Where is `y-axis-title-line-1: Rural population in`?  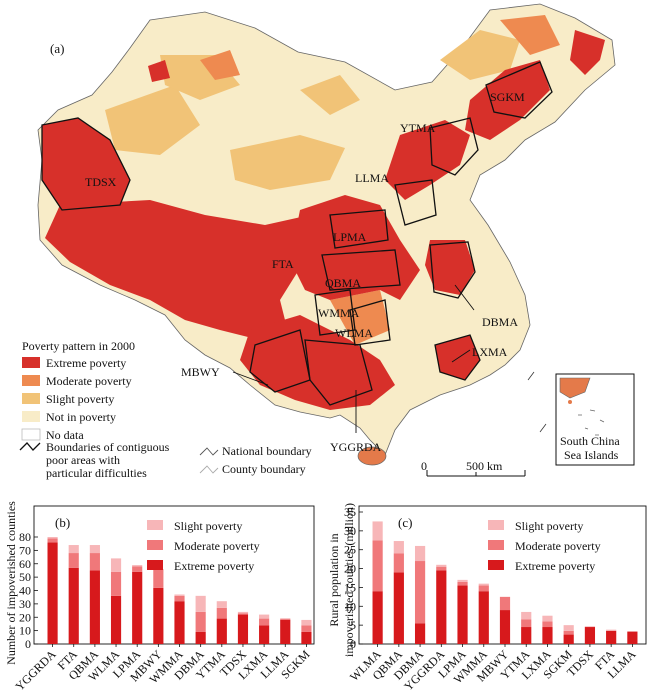 y-axis-title-line-1: Rural population in is located at coordinates (334, 579).